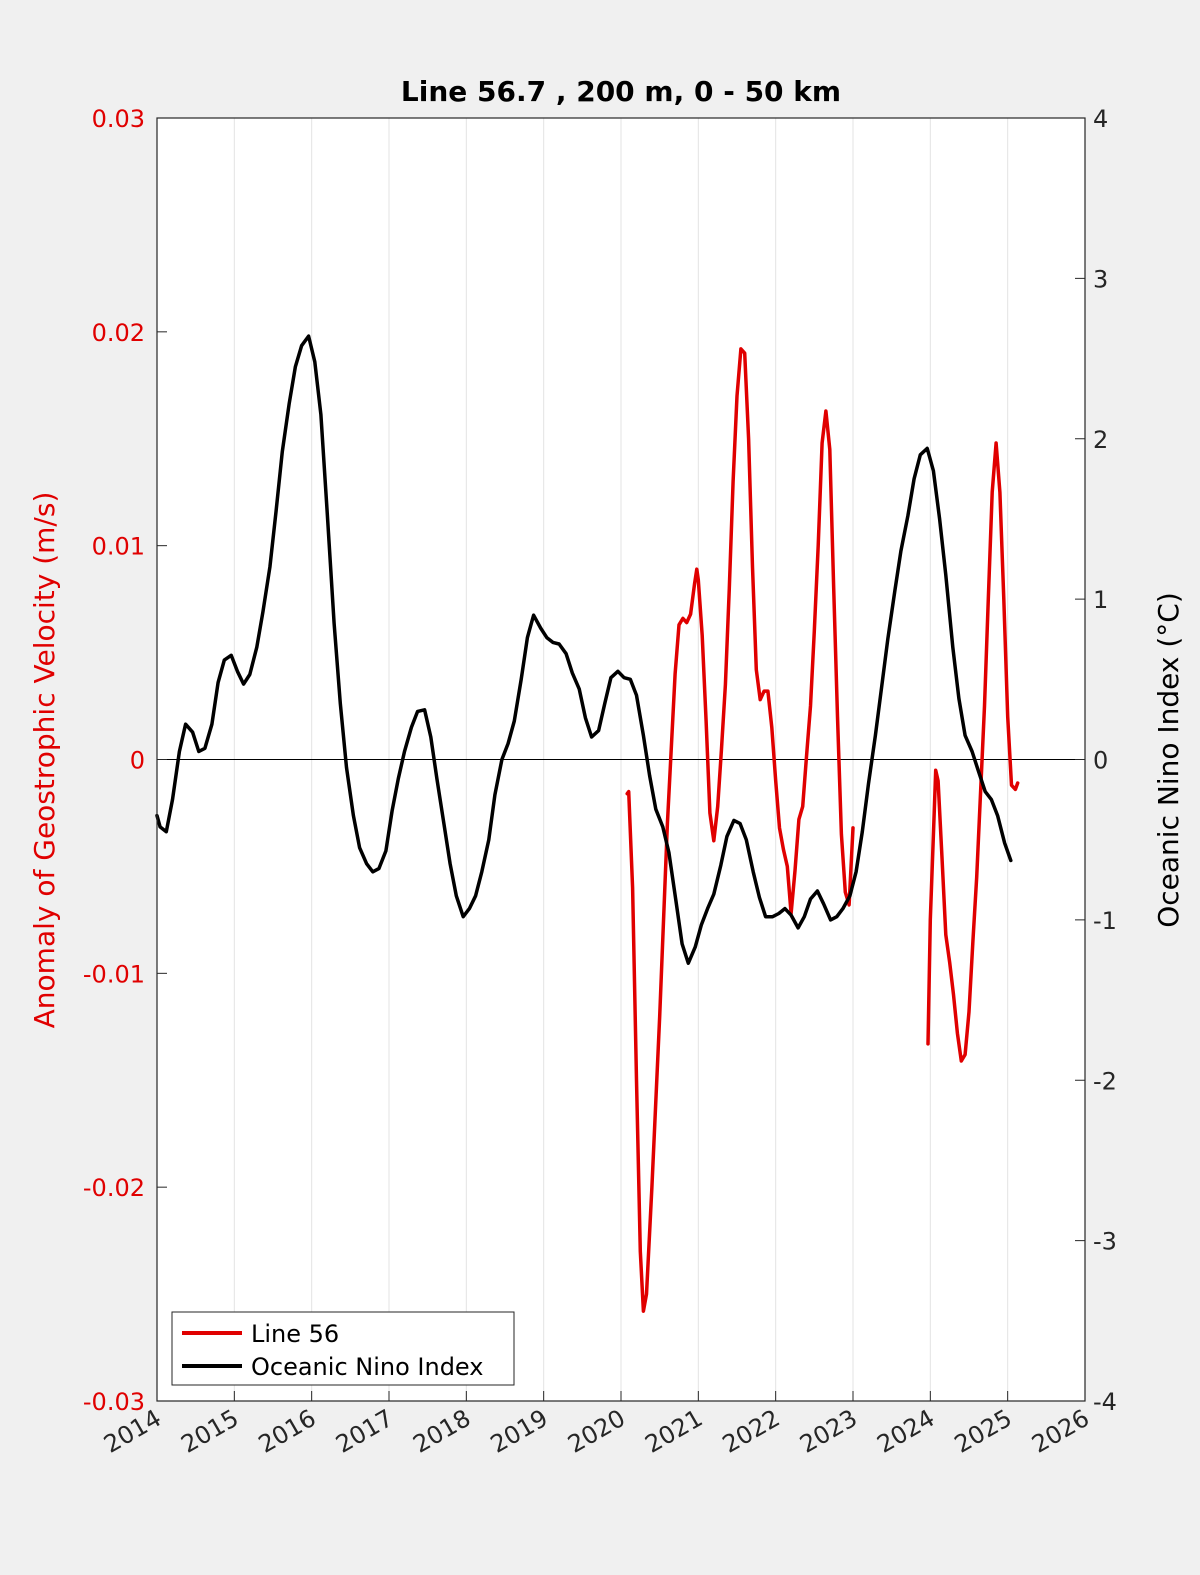  I want to click on y-right-tick-label: 1, so click(1100, 600).